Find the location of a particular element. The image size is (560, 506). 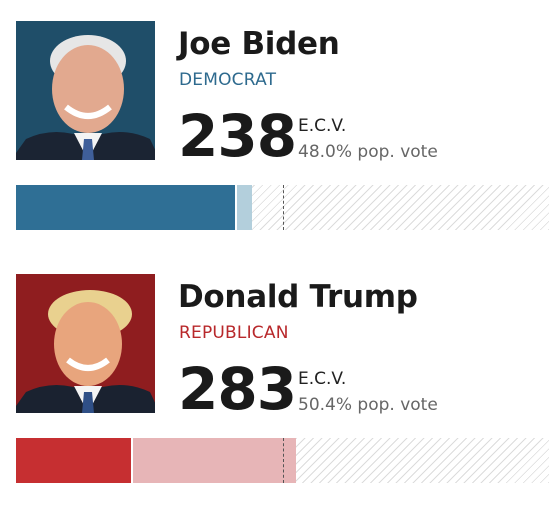

electoral-votes-count: 238 is located at coordinates (237, 136).